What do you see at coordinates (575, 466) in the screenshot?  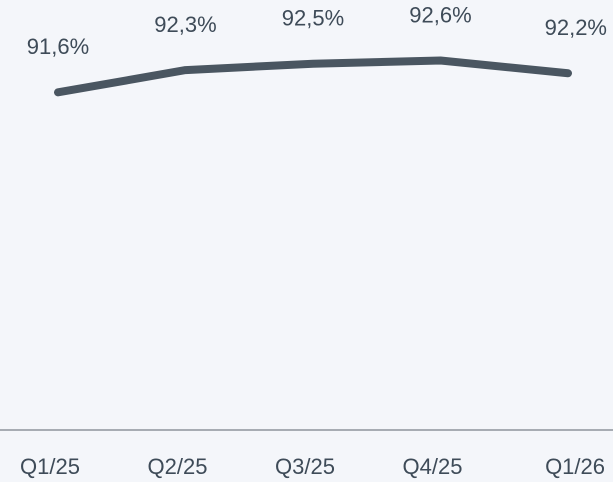 I see `x-tick-label: Q1/26` at bounding box center [575, 466].